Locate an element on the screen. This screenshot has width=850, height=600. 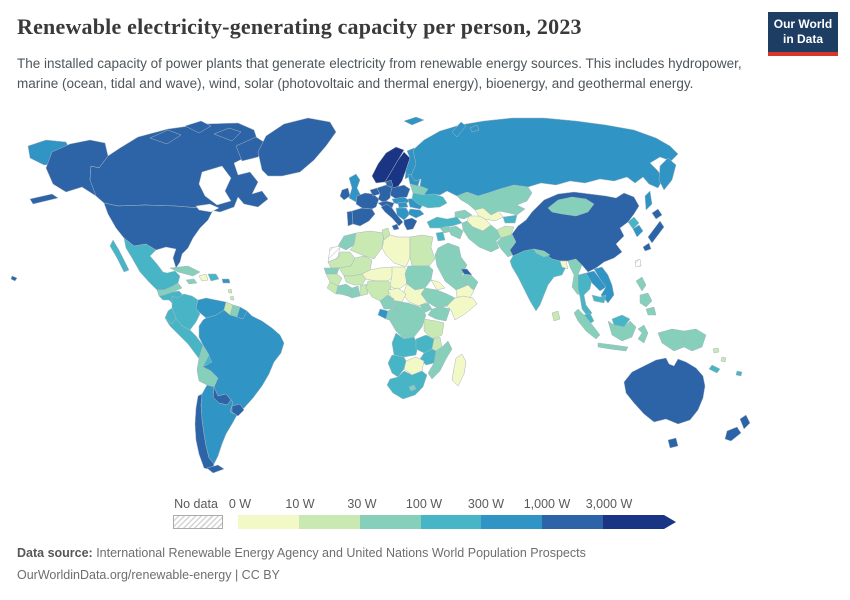
country-egypt is located at coordinates (422, 250).